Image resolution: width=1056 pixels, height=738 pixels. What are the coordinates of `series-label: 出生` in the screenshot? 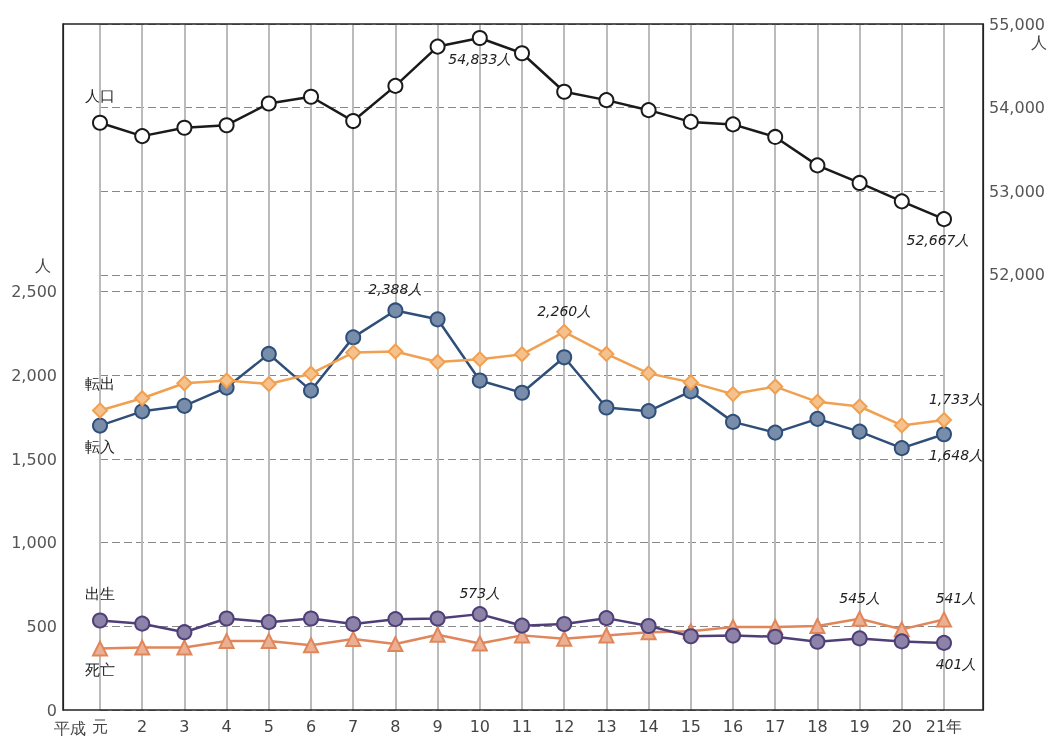 It's located at (100, 593).